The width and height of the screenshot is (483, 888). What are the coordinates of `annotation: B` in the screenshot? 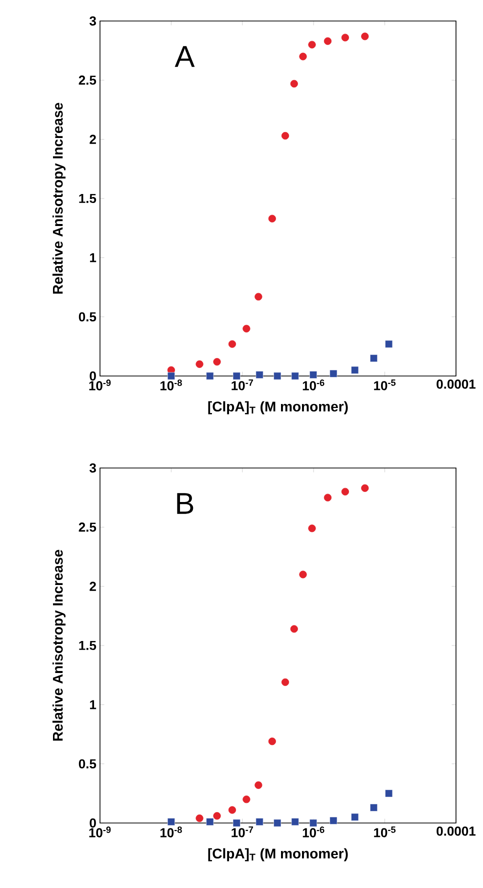 It's located at (185, 503).